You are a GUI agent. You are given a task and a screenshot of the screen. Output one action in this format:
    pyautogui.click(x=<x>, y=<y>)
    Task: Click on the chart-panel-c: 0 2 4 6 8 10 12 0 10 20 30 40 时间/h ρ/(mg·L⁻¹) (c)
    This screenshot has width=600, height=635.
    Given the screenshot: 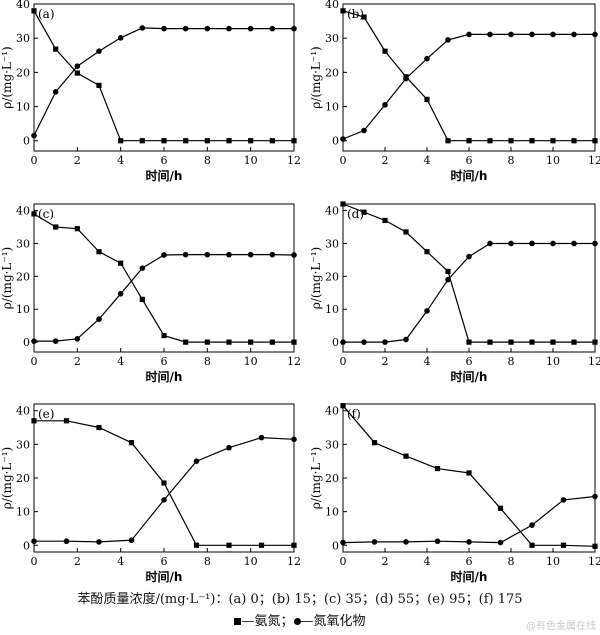 What is the action you would take?
    pyautogui.click(x=150, y=293)
    